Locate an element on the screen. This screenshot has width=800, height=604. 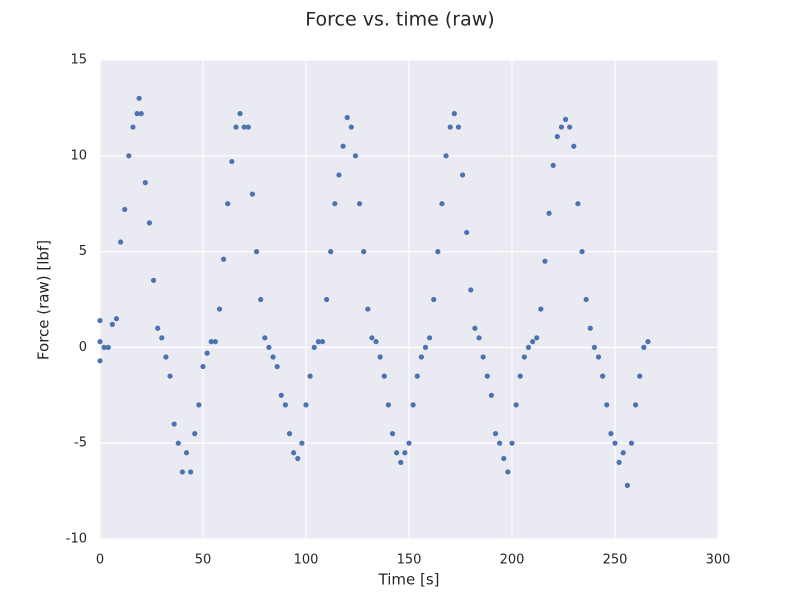
y-tick-label: 15 is located at coordinates (78, 60).